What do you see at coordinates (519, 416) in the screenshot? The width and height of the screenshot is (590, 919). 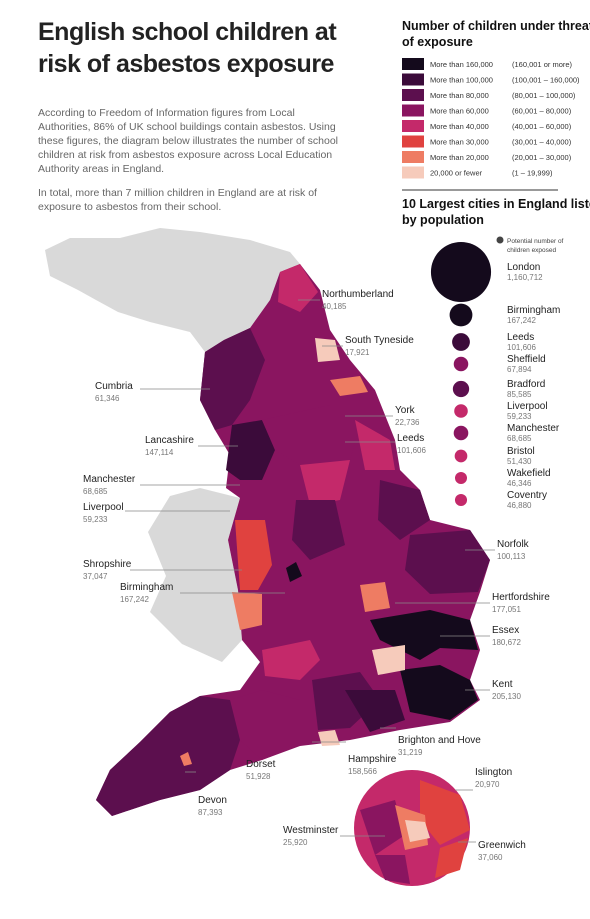 I see `city-value: 59,233` at bounding box center [519, 416].